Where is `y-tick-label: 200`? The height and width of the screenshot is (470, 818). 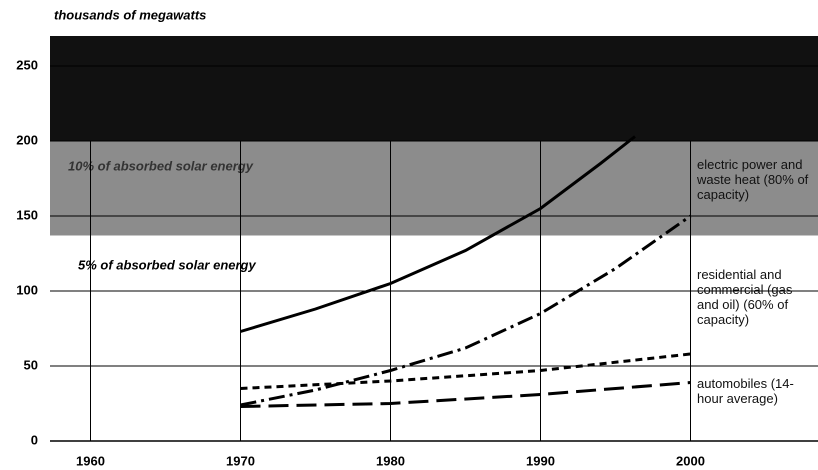 y-tick-label: 200 is located at coordinates (27, 139).